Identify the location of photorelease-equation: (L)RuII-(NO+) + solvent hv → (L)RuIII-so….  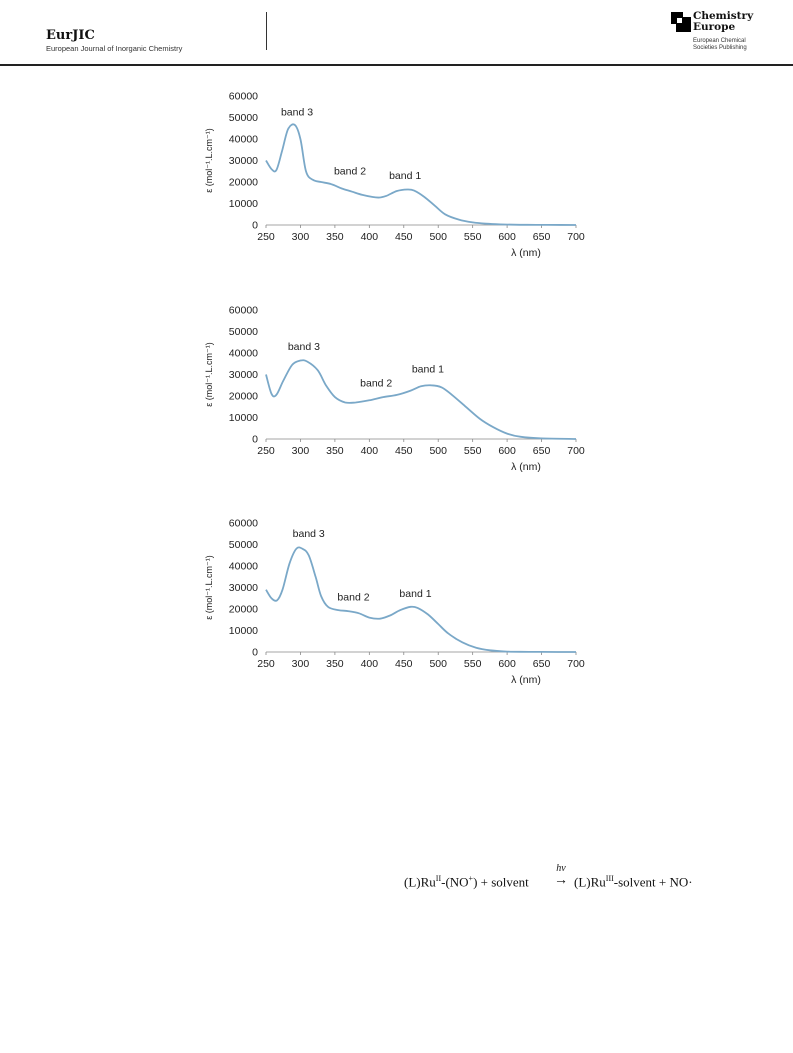
(574, 880).